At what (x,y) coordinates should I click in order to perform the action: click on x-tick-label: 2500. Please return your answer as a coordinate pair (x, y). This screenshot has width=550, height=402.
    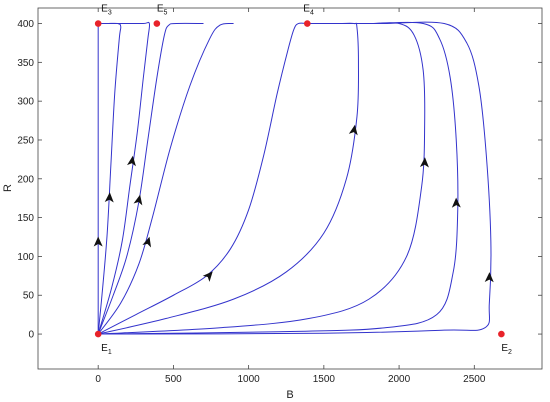
    Looking at the image, I should click on (474, 379).